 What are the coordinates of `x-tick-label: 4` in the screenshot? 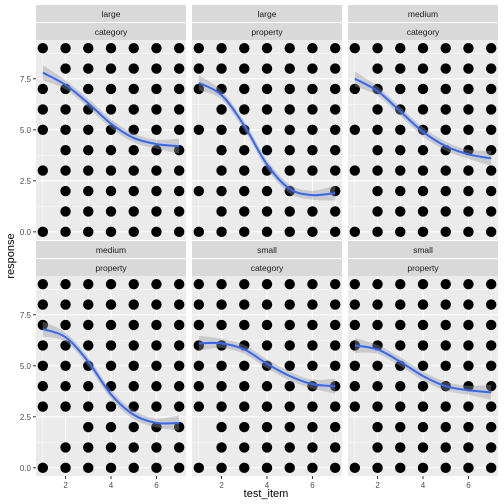 It's located at (423, 485).